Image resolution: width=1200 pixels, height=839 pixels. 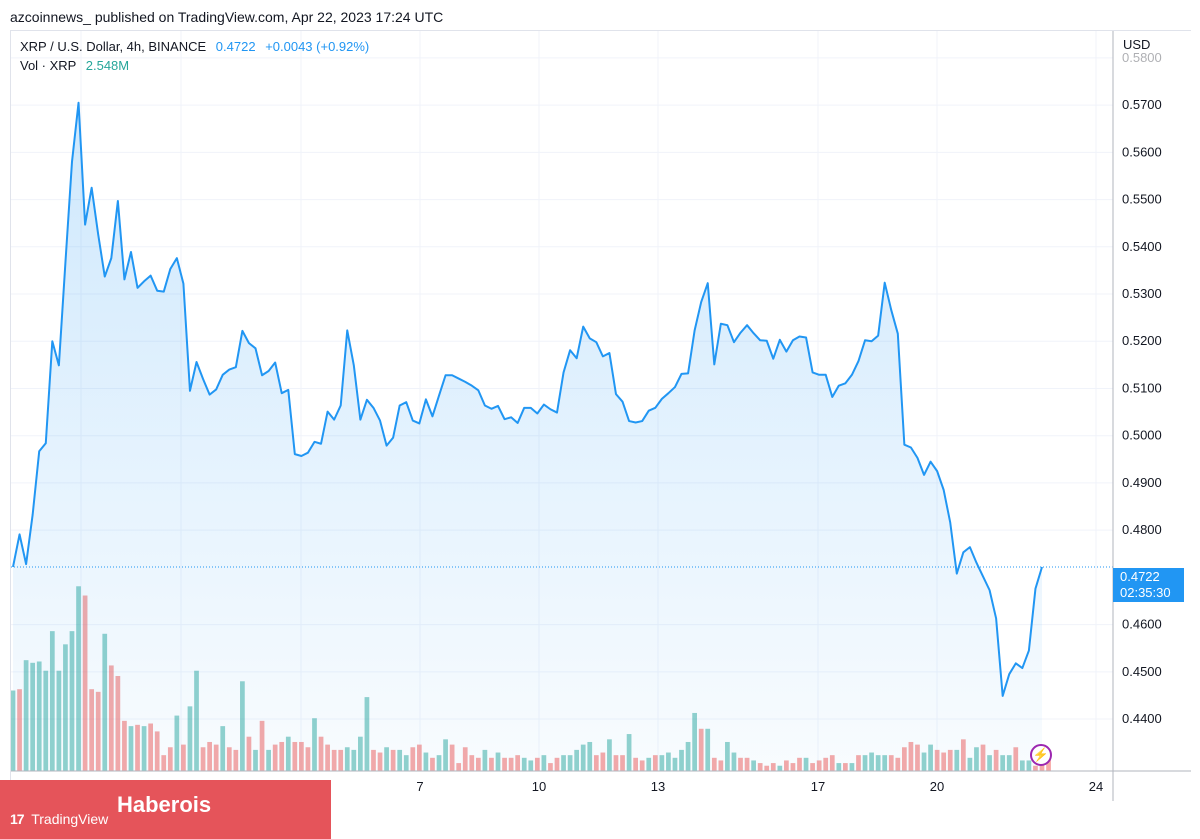 I want to click on legend-last-price: 0.4722, so click(x=235, y=46).